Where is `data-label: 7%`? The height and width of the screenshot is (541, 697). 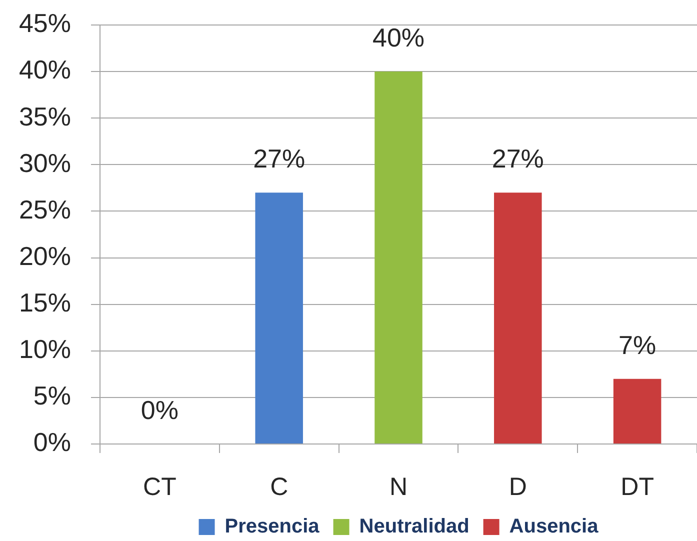 data-label: 7% is located at coordinates (637, 345).